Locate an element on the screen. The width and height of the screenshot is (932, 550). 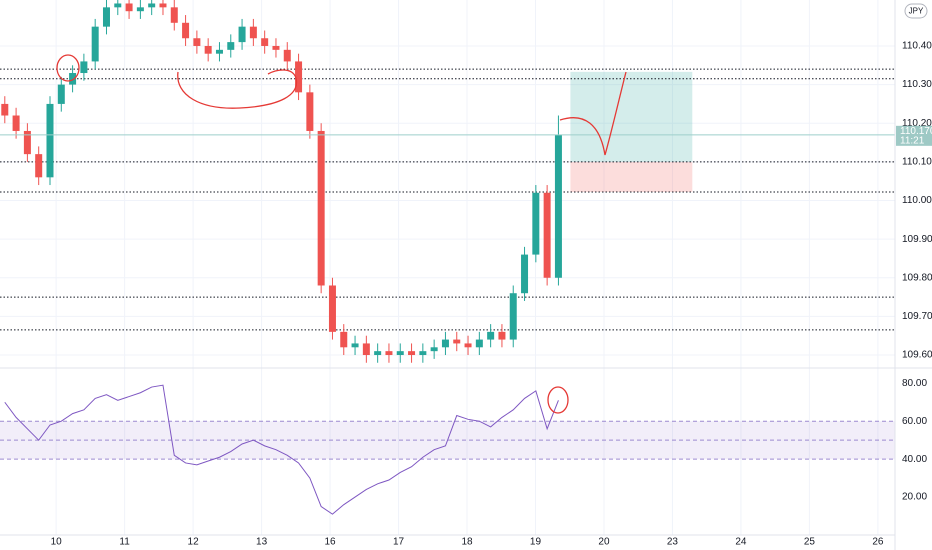
last-price-tag is located at coordinates (914, 135).